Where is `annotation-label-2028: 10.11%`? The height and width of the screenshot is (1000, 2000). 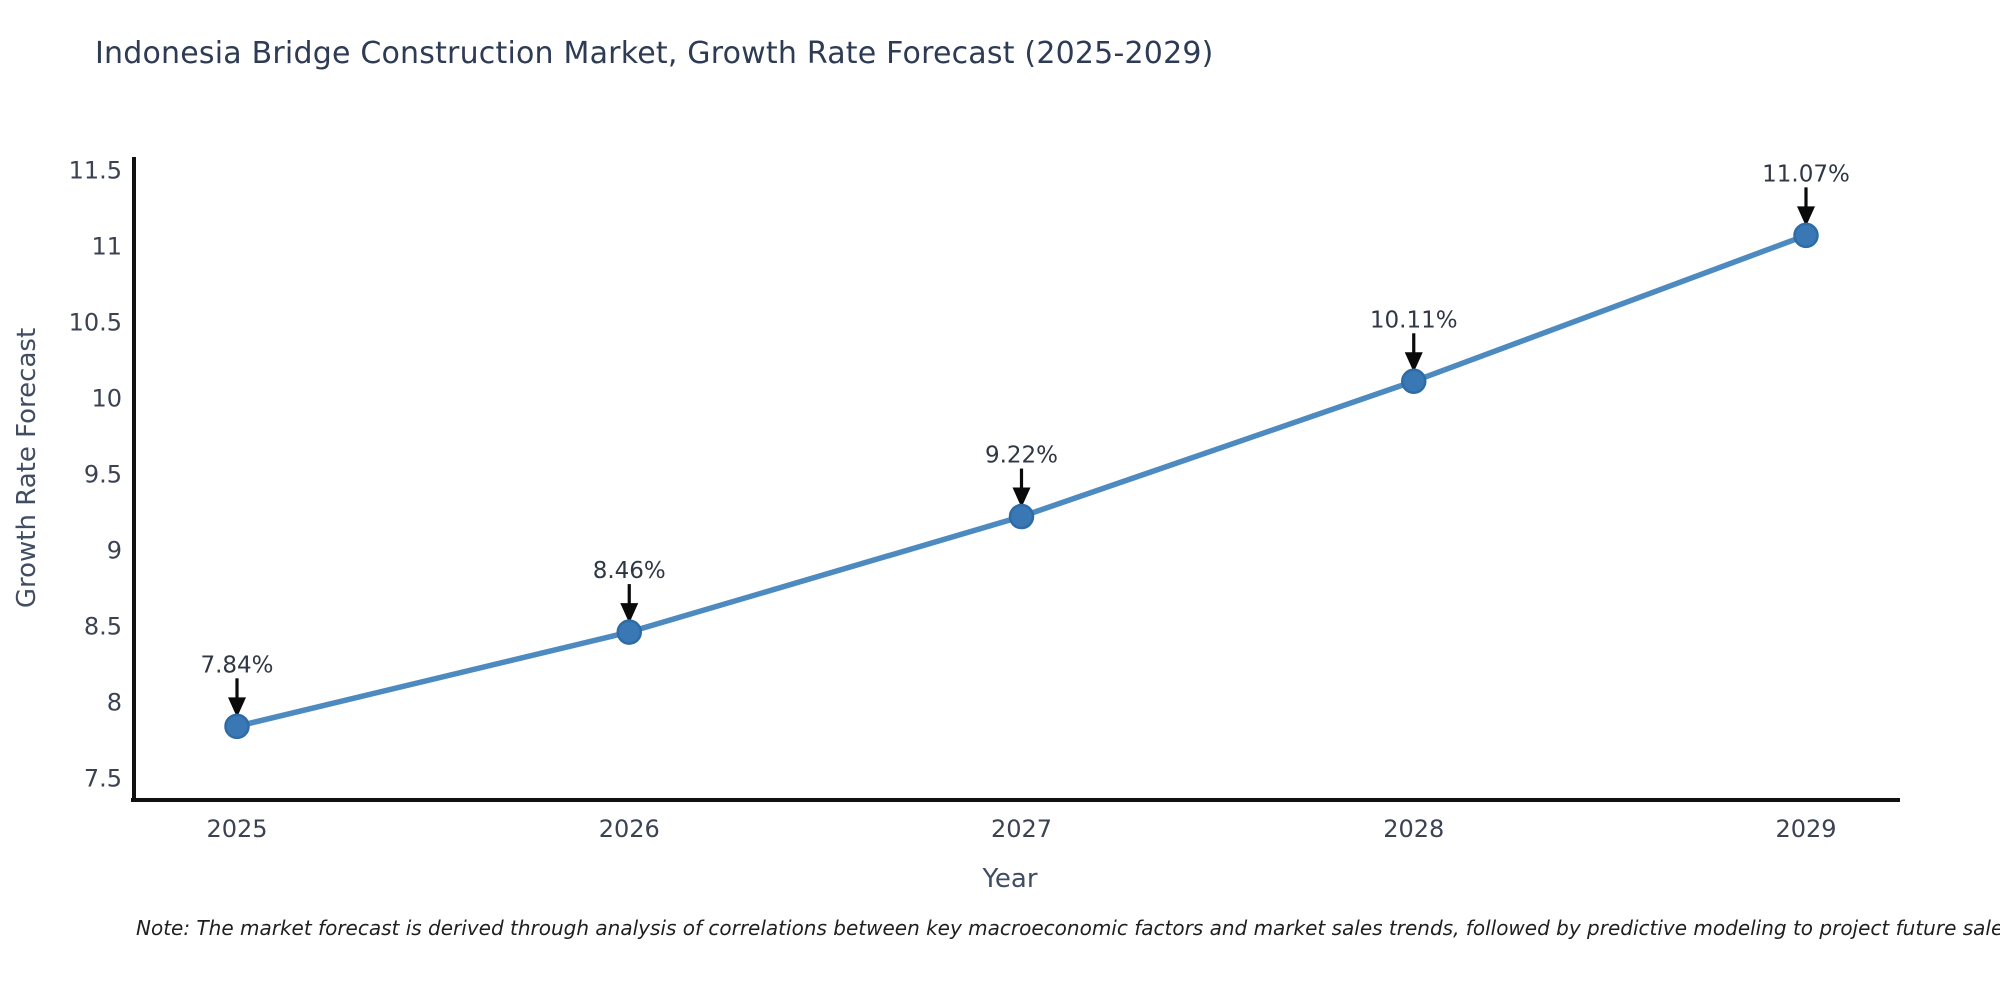 annotation-label-2028: 10.11% is located at coordinates (1414, 320).